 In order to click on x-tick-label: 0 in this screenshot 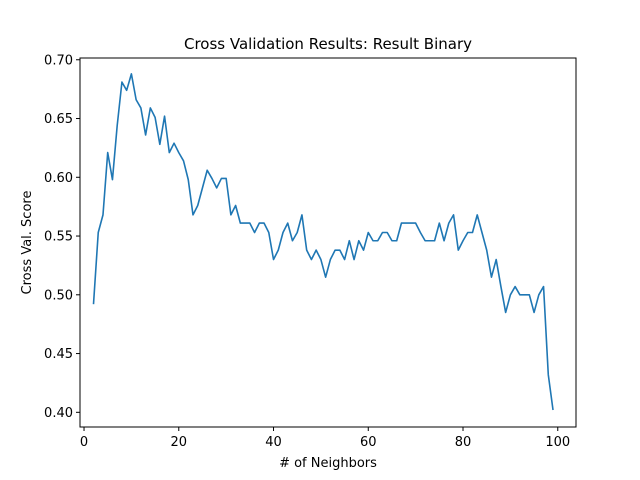, I will do `click(84, 442)`.